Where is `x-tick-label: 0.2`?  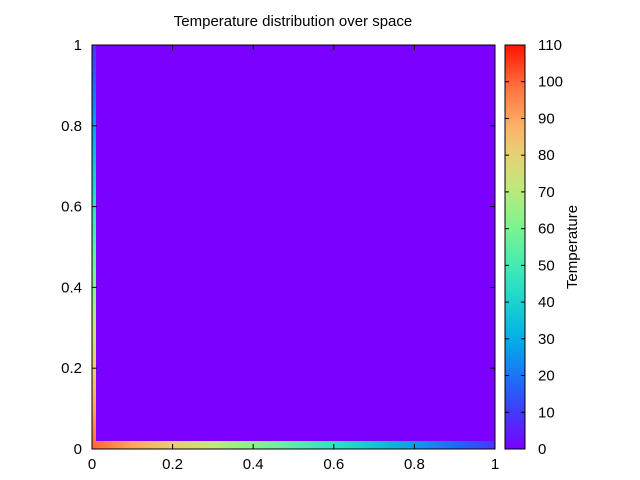
x-tick-label: 0.2 is located at coordinates (172, 464).